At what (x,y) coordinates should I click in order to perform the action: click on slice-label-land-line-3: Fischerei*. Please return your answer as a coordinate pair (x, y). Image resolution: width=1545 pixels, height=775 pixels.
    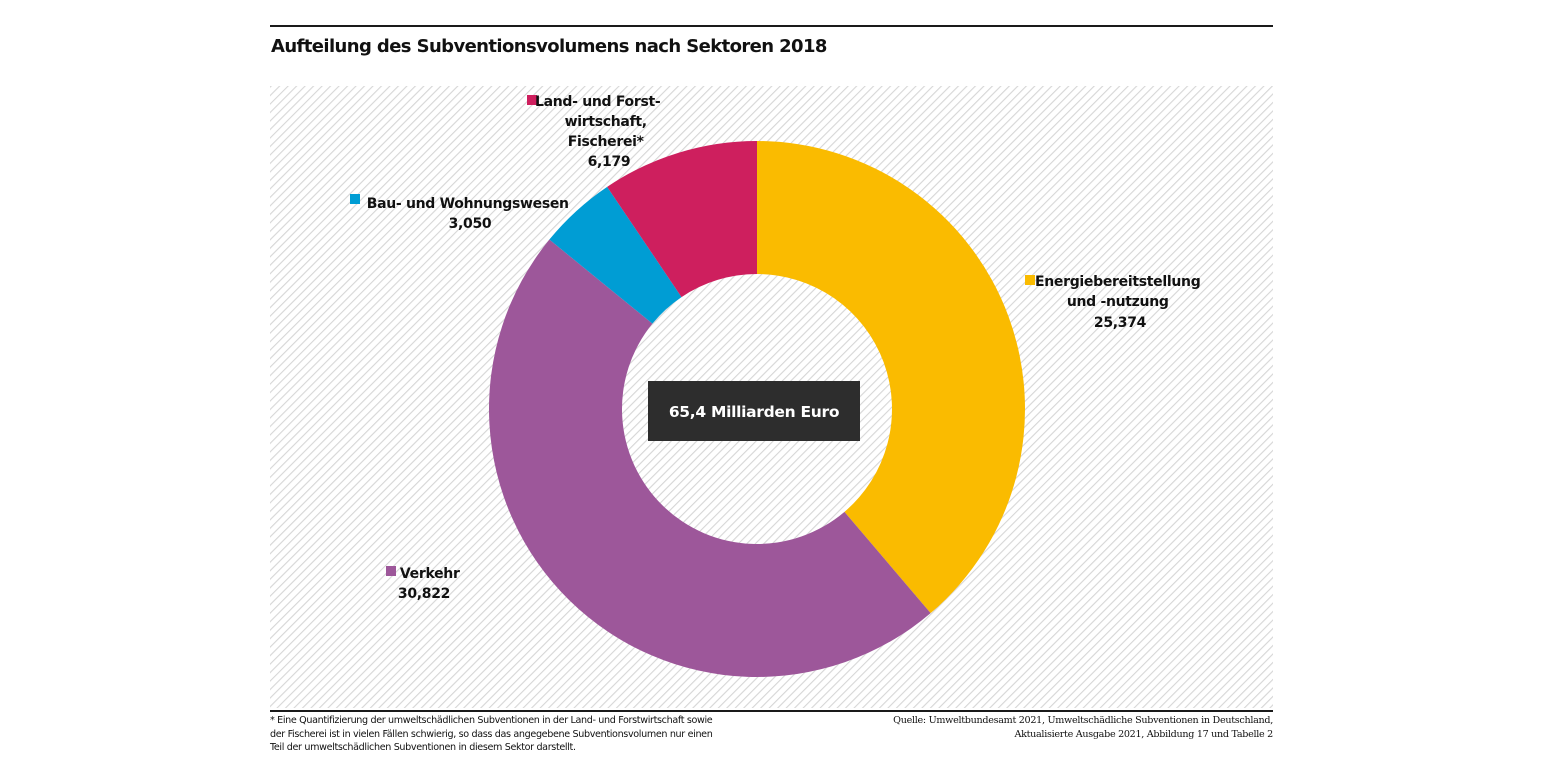
    Looking at the image, I should click on (606, 142).